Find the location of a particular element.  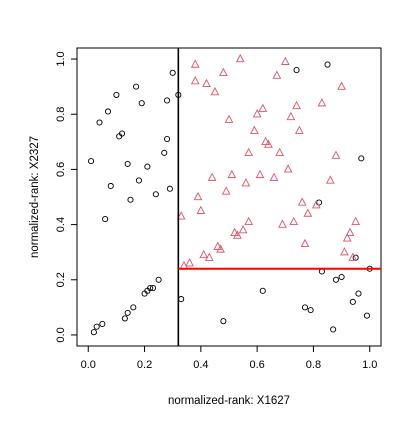

y-tick-label: 0.2 is located at coordinates (61, 279).